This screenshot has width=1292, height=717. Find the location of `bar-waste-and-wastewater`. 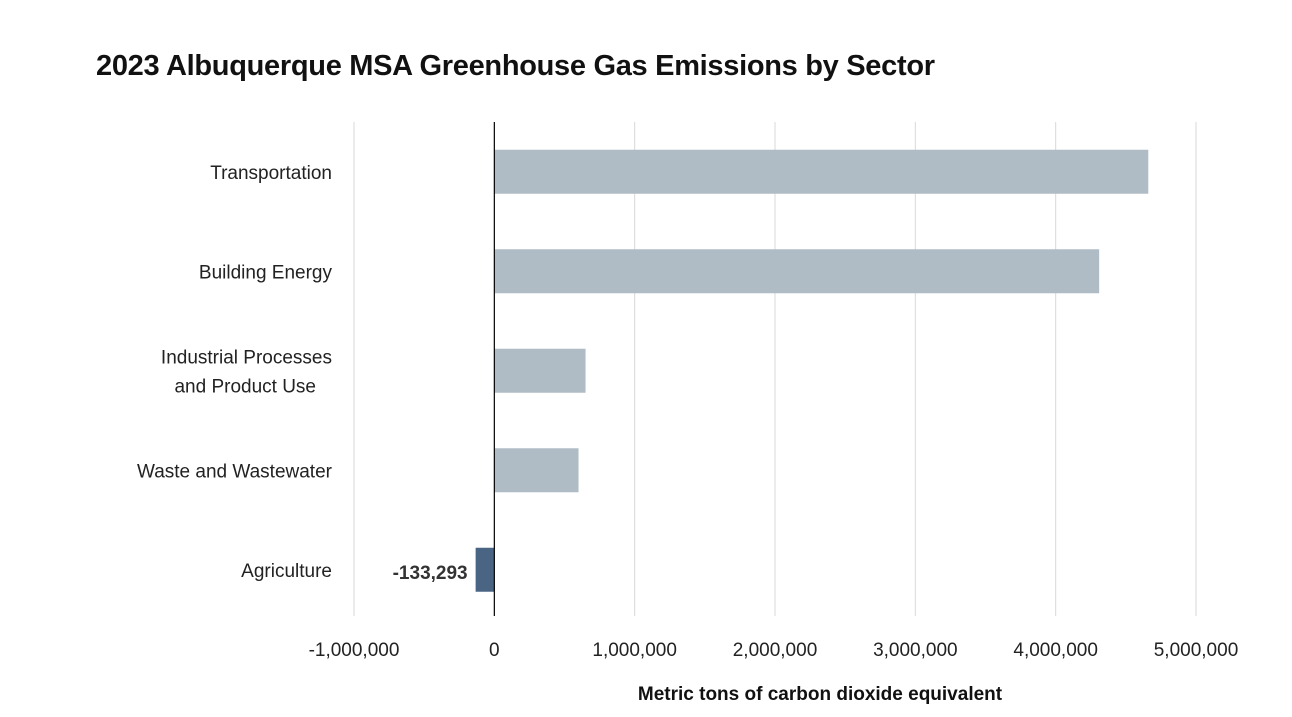

bar-waste-and-wastewater is located at coordinates (536, 470).